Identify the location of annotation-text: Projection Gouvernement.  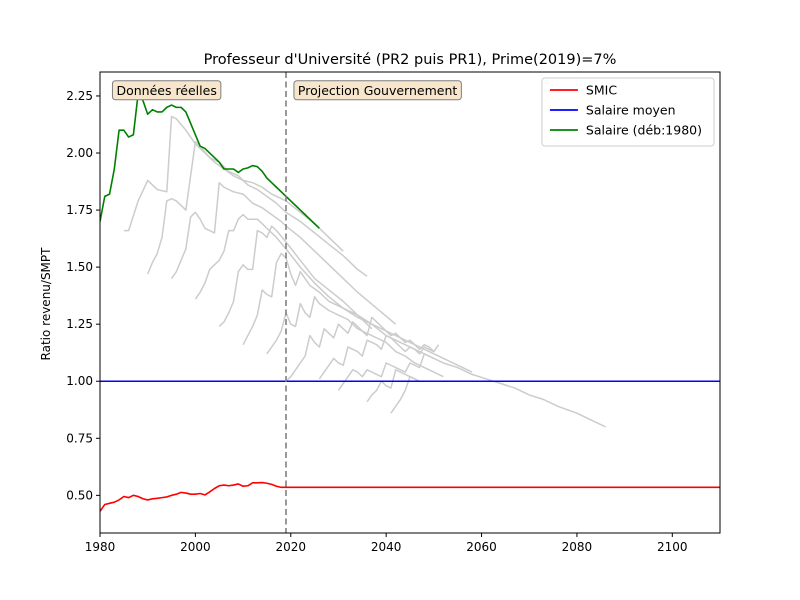
(377, 90).